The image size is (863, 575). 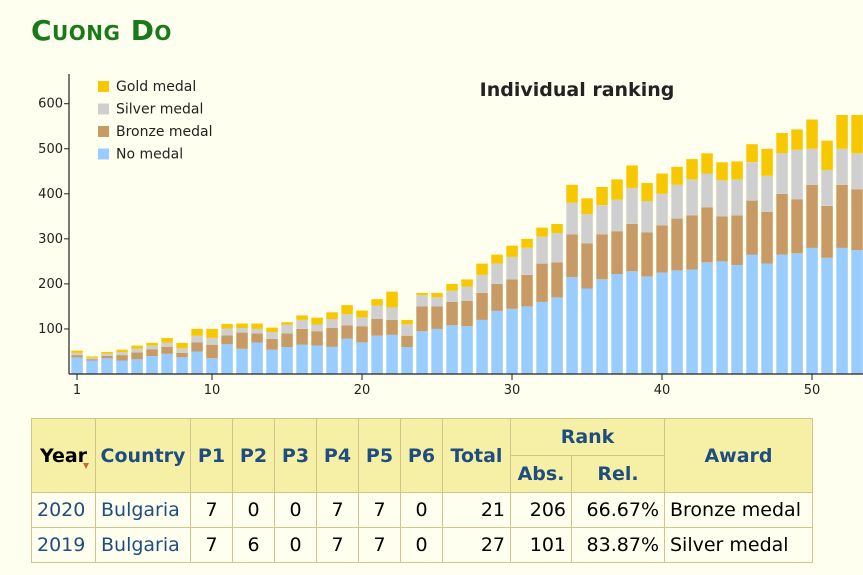 I want to click on chart-title: Individual ranking, so click(x=577, y=90).